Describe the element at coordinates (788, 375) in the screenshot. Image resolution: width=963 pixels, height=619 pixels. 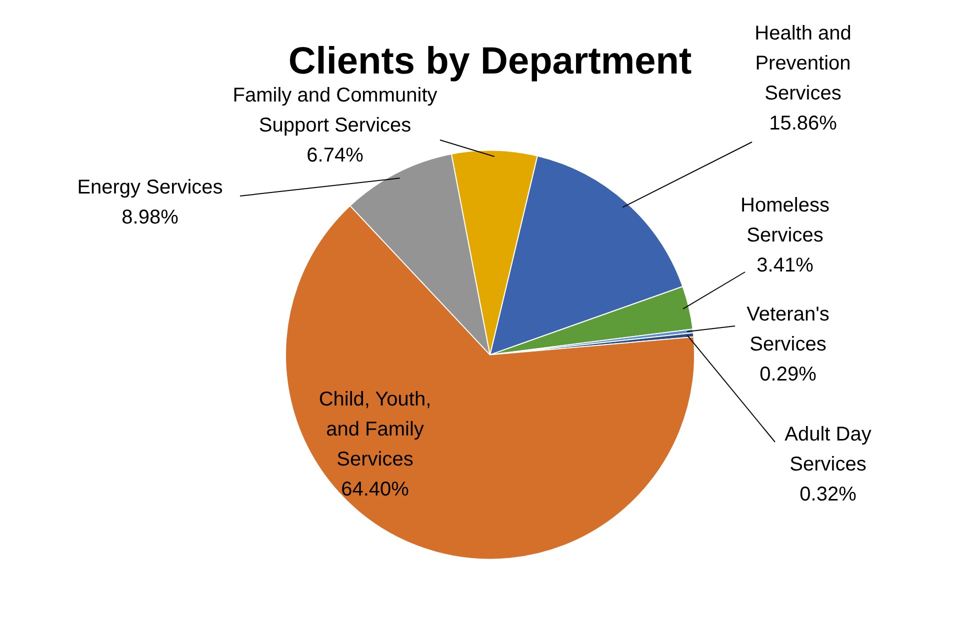
I see `data-label: 0.29%` at that location.